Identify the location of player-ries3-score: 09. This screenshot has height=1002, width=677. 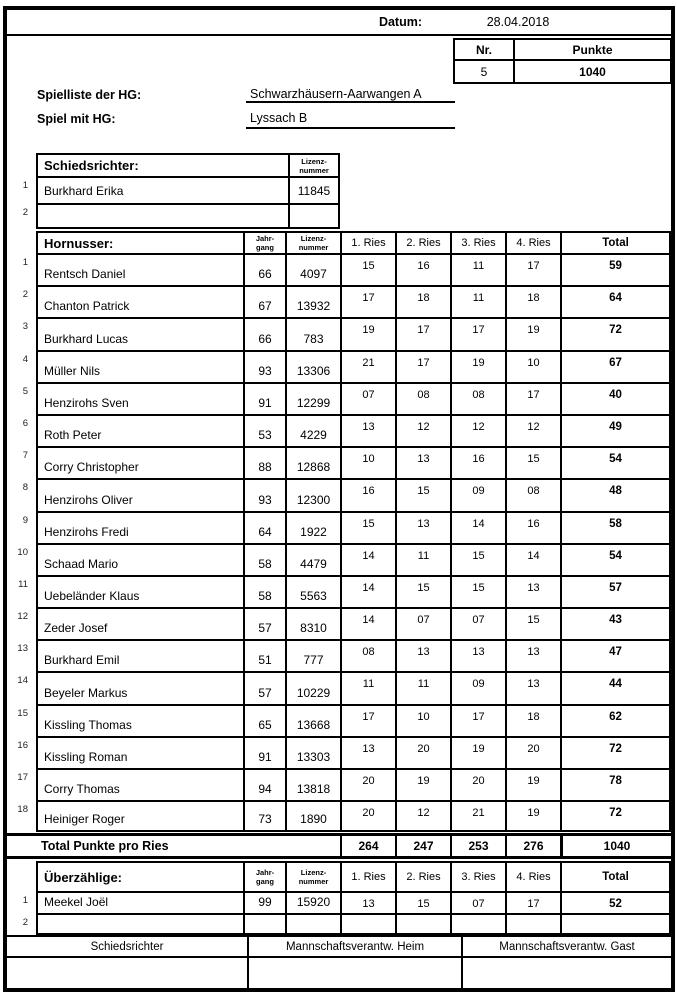
(477, 494).